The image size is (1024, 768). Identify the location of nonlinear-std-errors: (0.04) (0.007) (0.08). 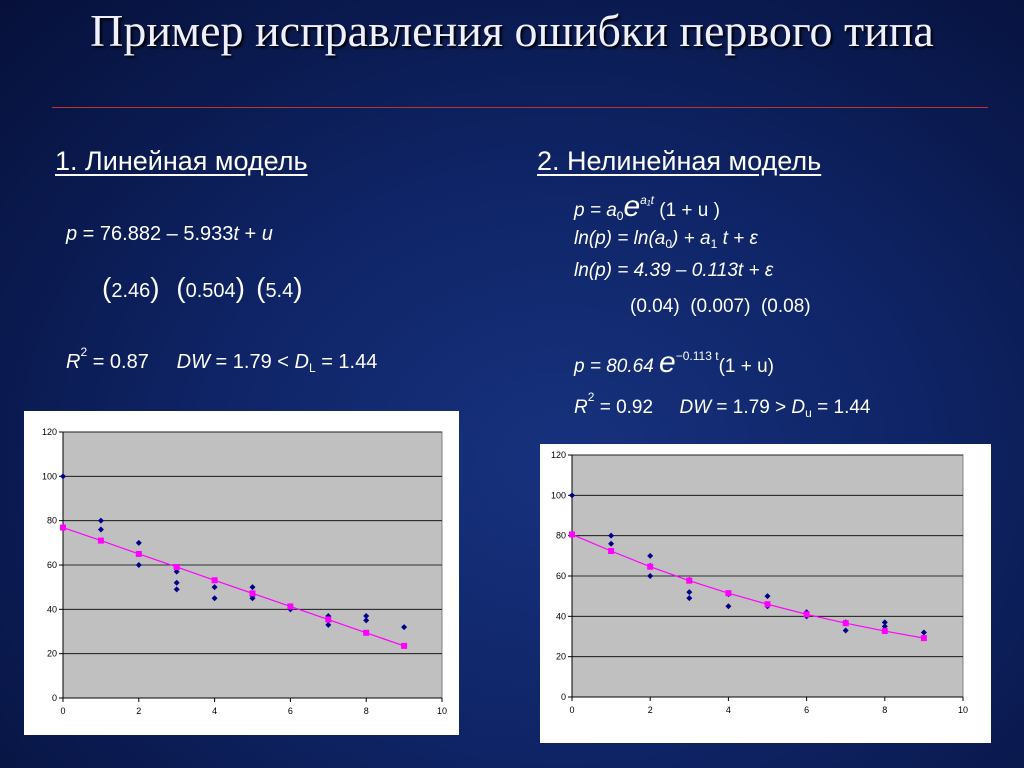
(720, 306).